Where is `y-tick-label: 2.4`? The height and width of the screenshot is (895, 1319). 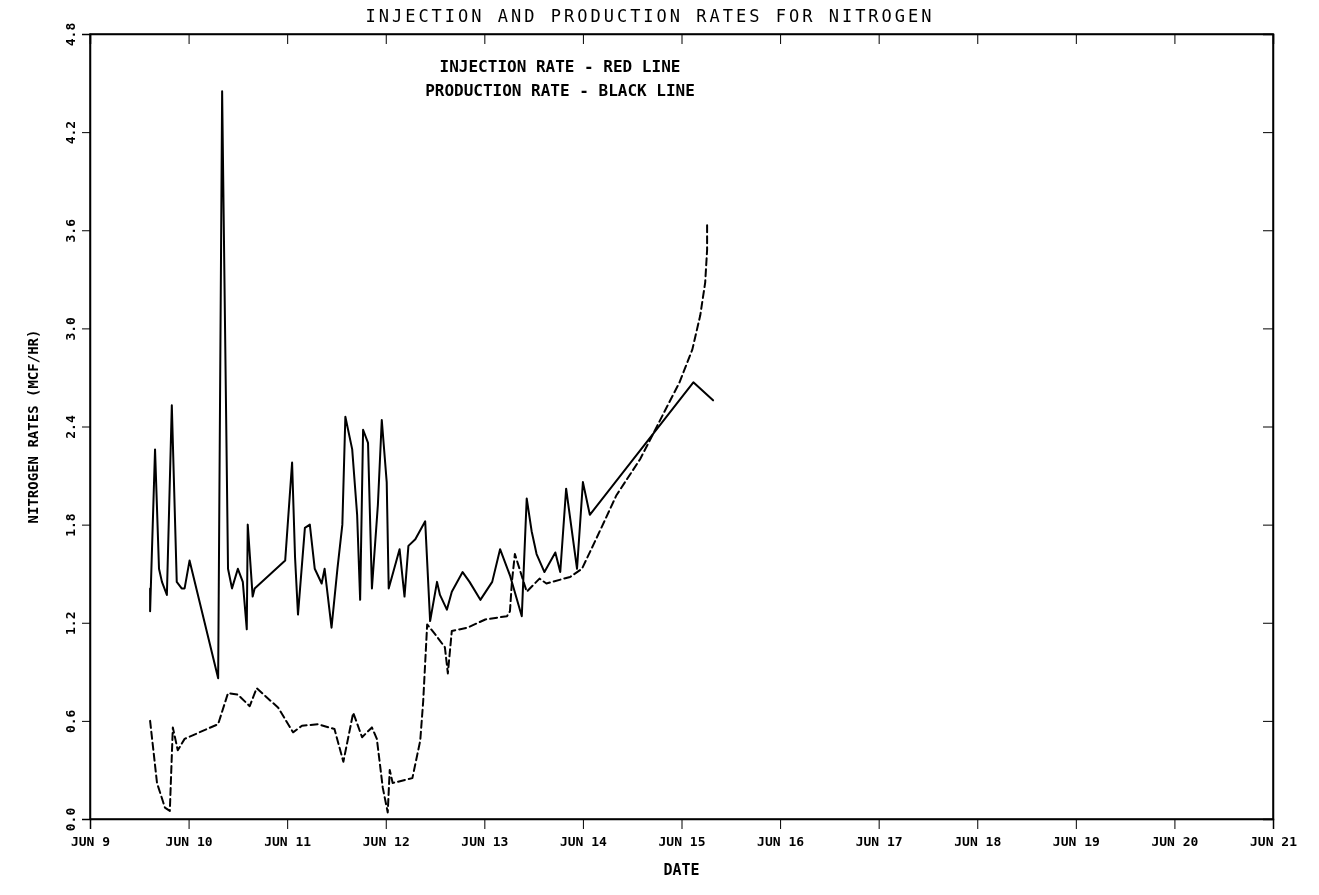 y-tick-label: 2.4 is located at coordinates (70, 427).